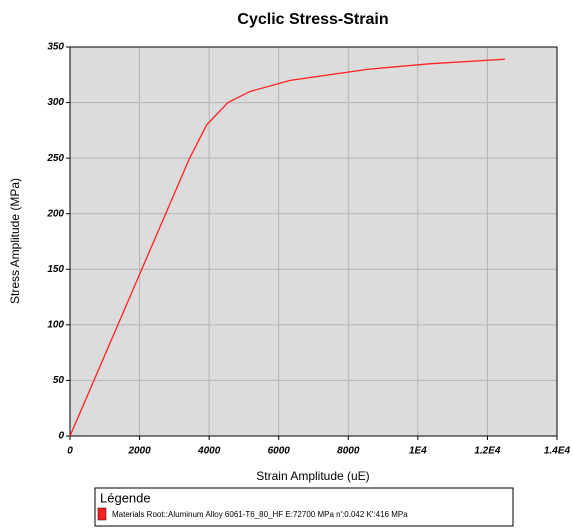  Describe the element at coordinates (55, 213) in the screenshot. I see `y-tick-label: 200` at that location.